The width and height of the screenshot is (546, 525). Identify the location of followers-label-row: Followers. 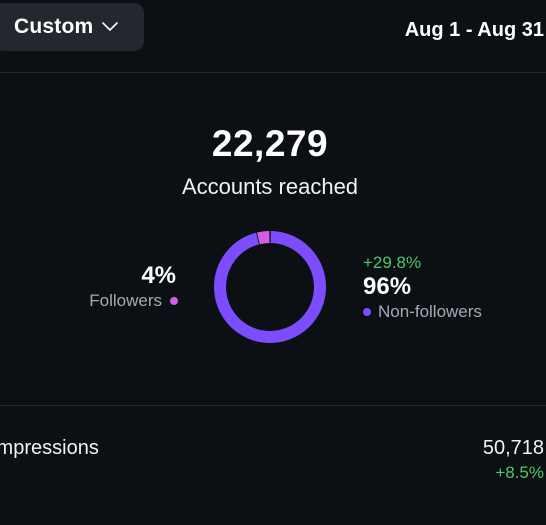
(133, 301).